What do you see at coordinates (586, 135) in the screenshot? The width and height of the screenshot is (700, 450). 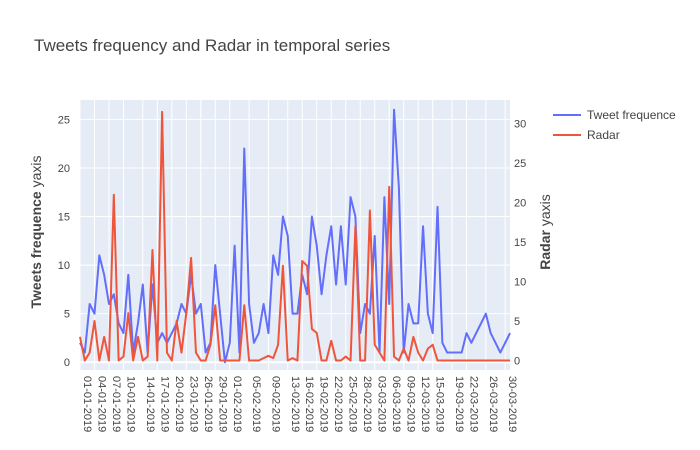 I see `legend-item-radar: Radar` at bounding box center [586, 135].